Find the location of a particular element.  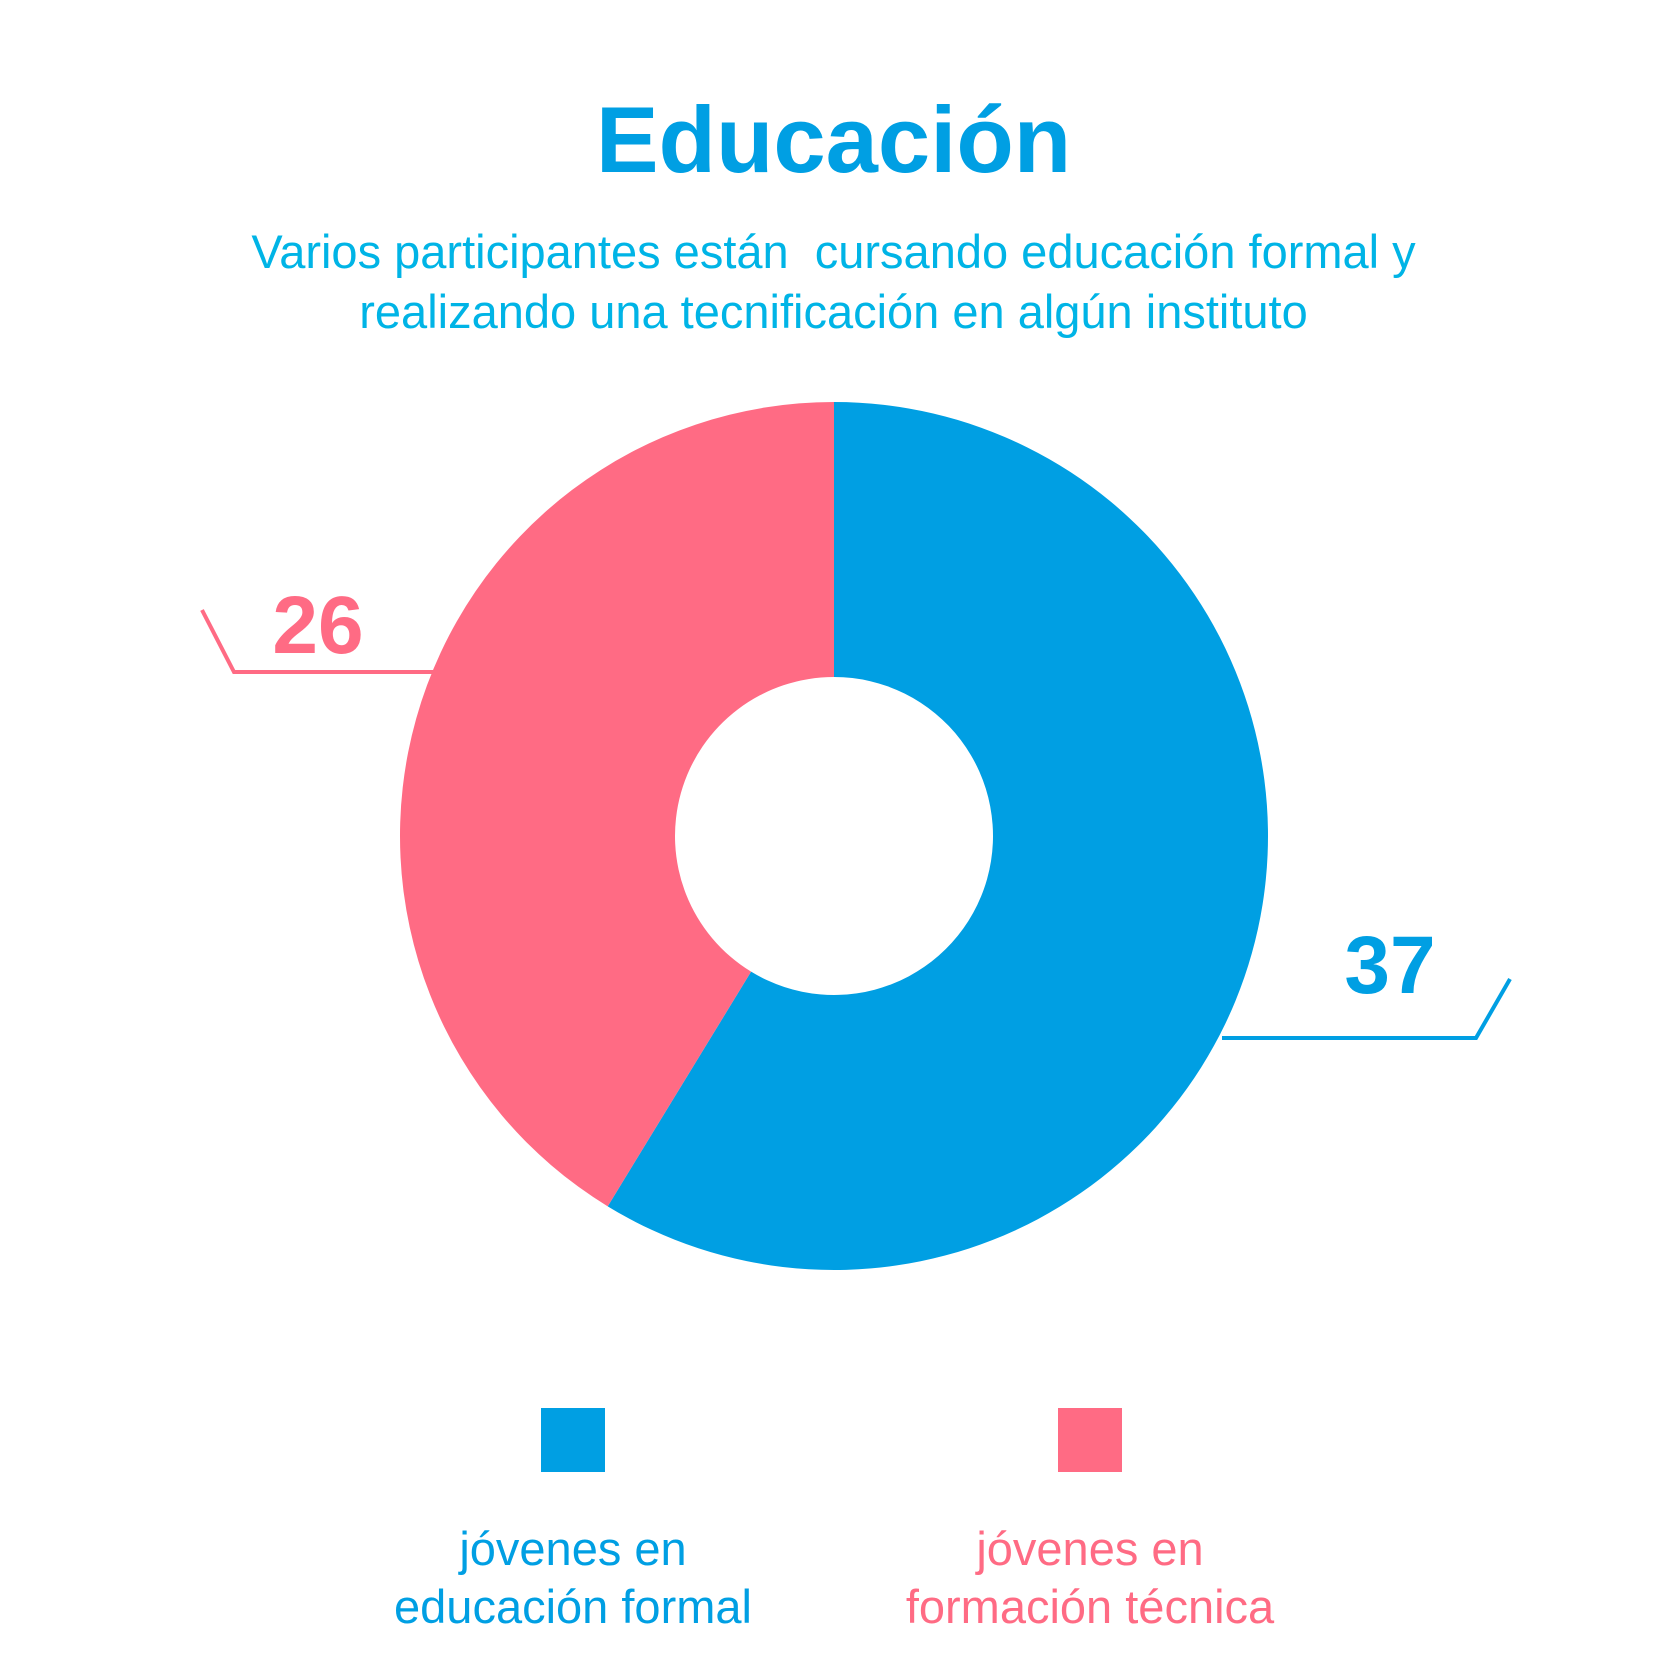

data-label-0: 37 is located at coordinates (1389, 965).